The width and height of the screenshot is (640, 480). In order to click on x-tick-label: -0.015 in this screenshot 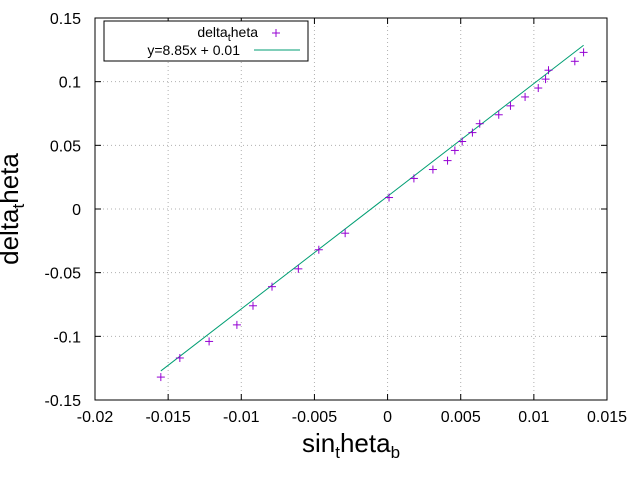, I will do `click(167, 417)`.